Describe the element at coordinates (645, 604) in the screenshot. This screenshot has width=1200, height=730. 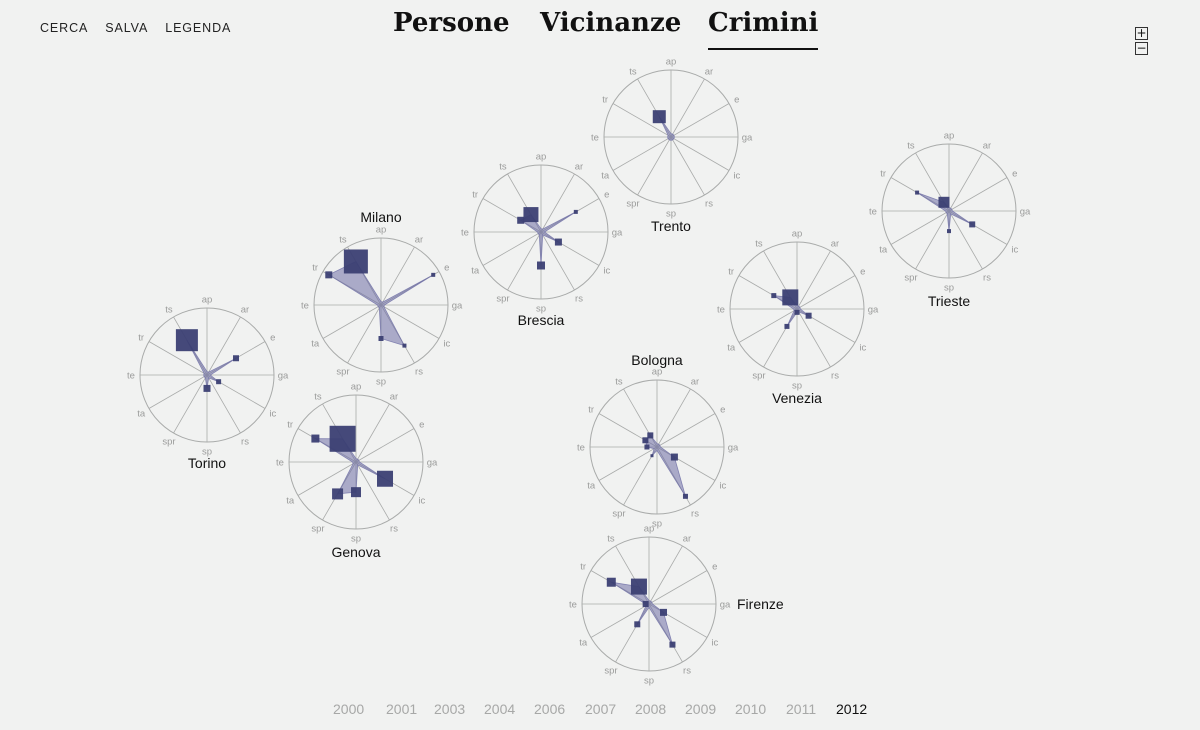
I see `data-point-te` at that location.